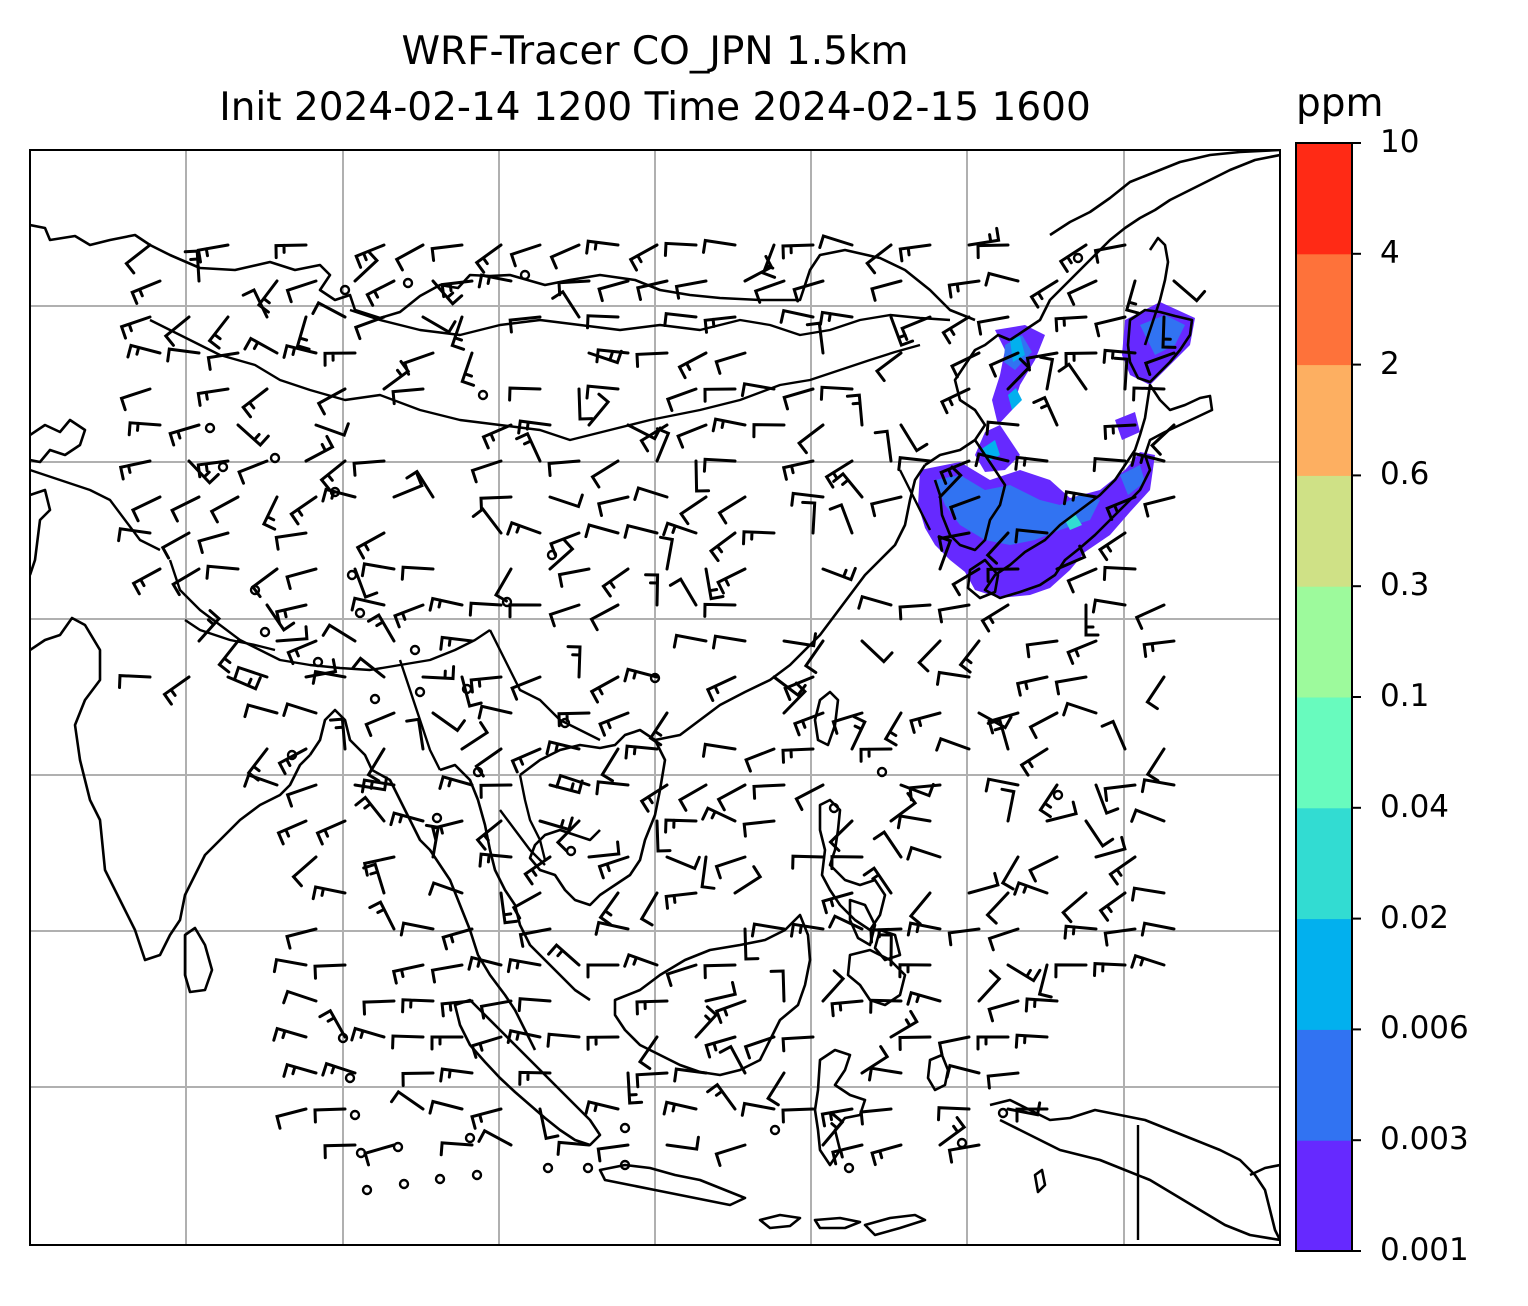  I want to click on coast-honshu, so click(1098, 491).